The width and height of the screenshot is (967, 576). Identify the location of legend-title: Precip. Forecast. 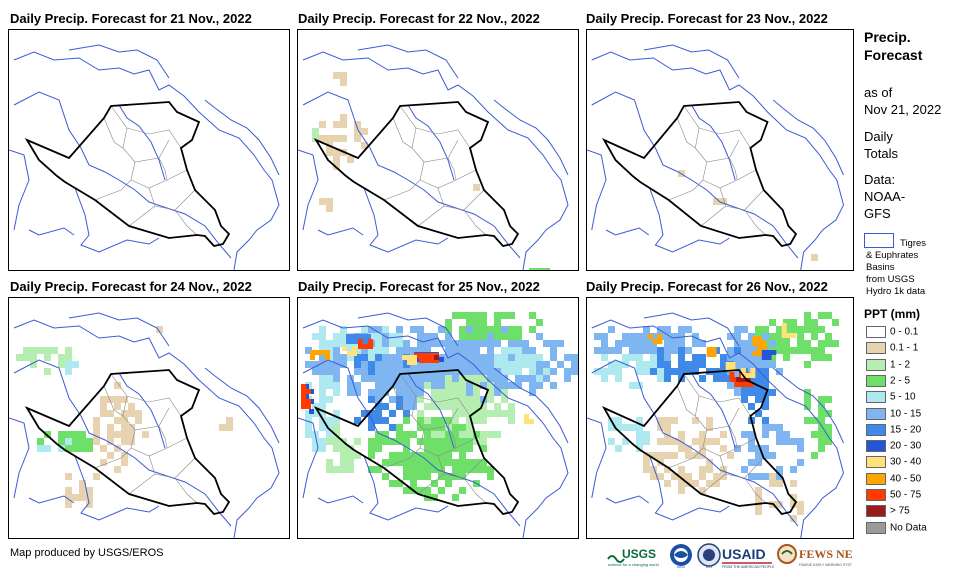
(893, 46).